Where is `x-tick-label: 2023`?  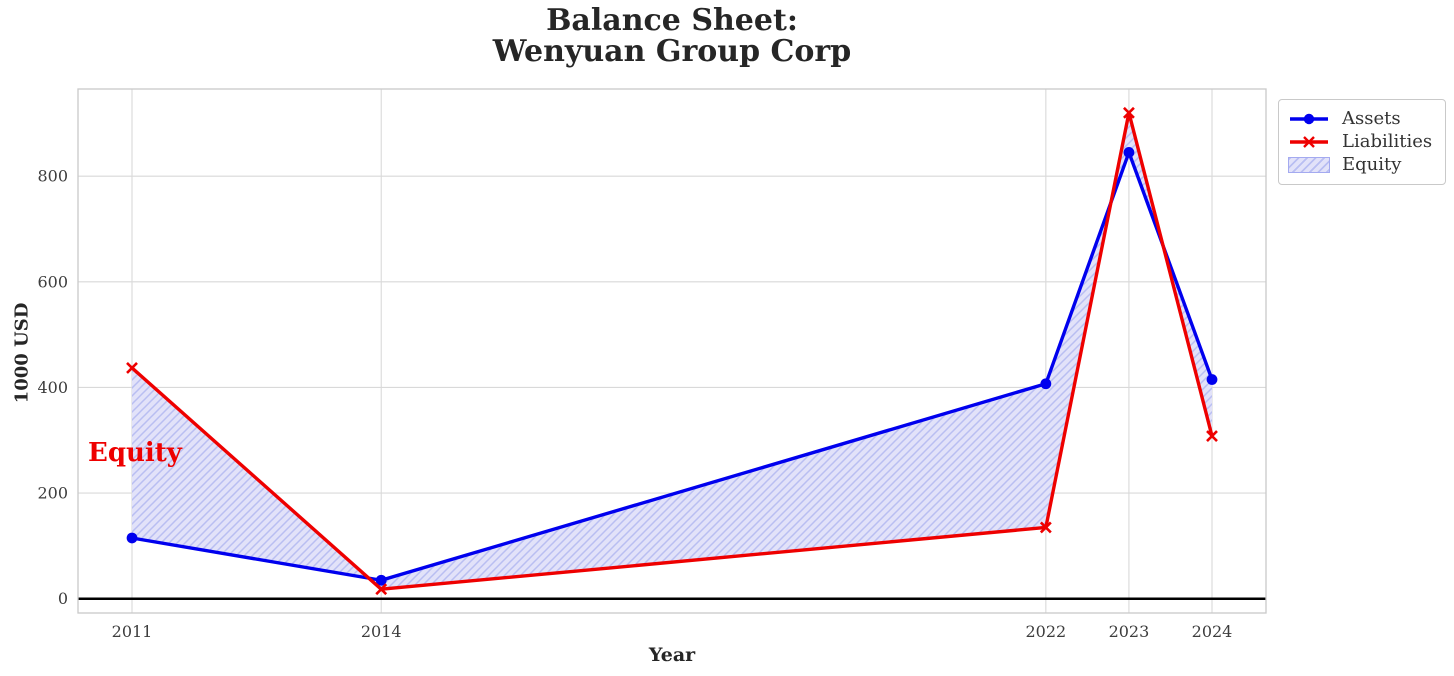
x-tick-label: 2023 is located at coordinates (1129, 631).